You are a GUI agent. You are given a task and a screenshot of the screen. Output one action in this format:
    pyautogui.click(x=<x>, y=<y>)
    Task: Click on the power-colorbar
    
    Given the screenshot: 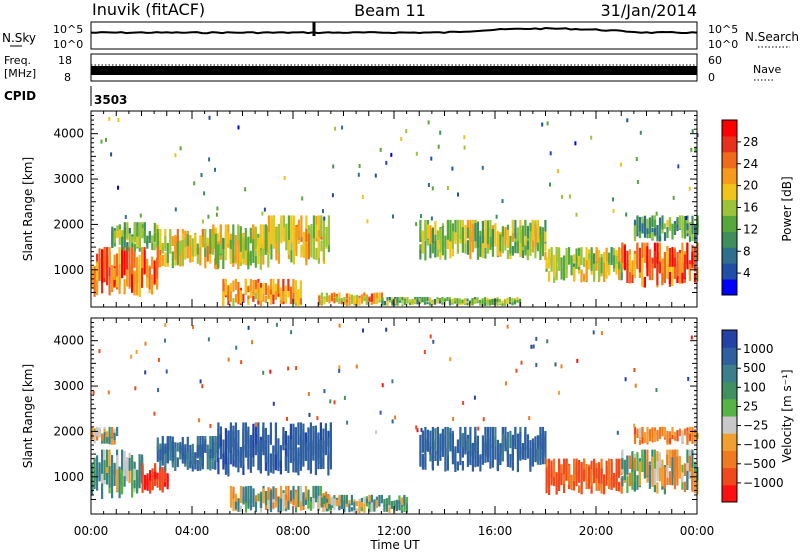 What is the action you would take?
    pyautogui.click(x=731, y=207)
    